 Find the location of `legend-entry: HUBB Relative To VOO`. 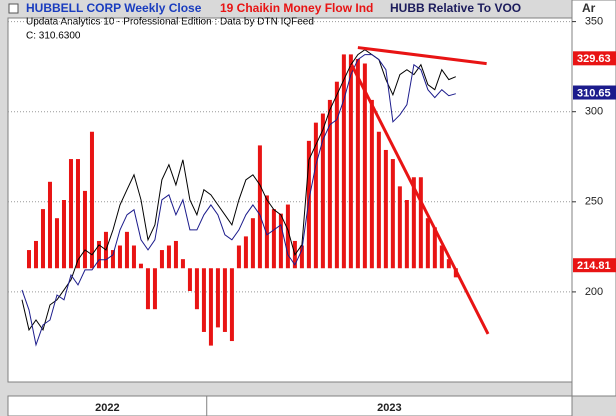

legend-entry: HUBB Relative To VOO is located at coordinates (455, 8).